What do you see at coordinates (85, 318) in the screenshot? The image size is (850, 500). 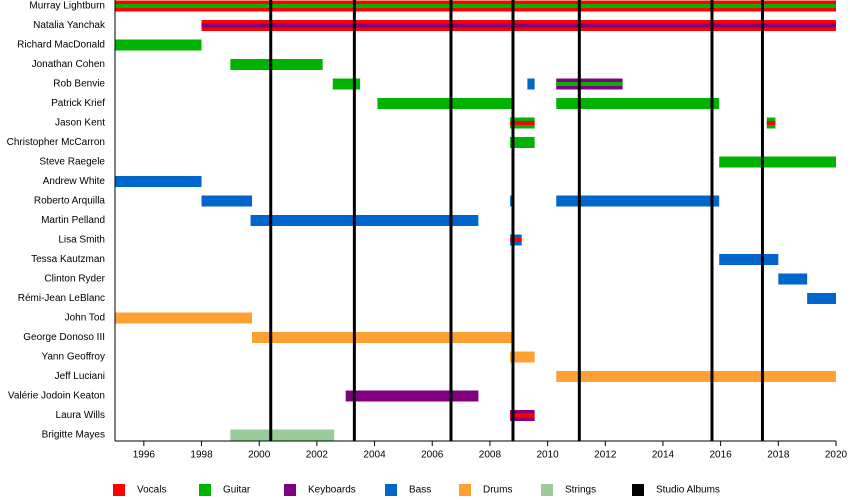 I see `member-label: John Tod` at bounding box center [85, 318].